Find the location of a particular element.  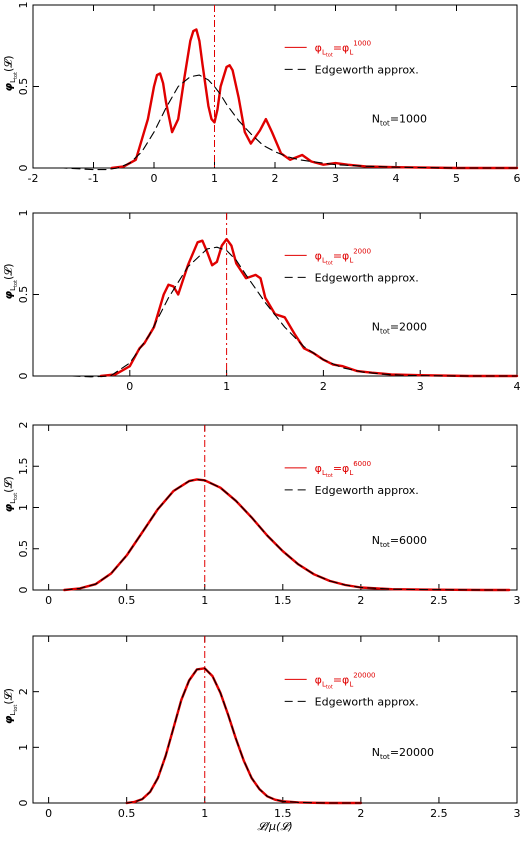

ntot-annotation: Ntot=1000 is located at coordinates (399, 119).